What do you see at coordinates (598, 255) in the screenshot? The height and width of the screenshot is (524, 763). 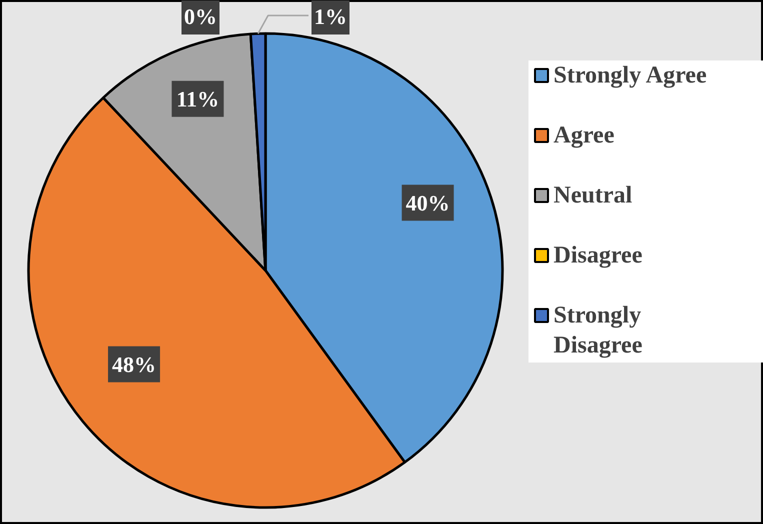 I see `legend-label: Disagree` at bounding box center [598, 255].